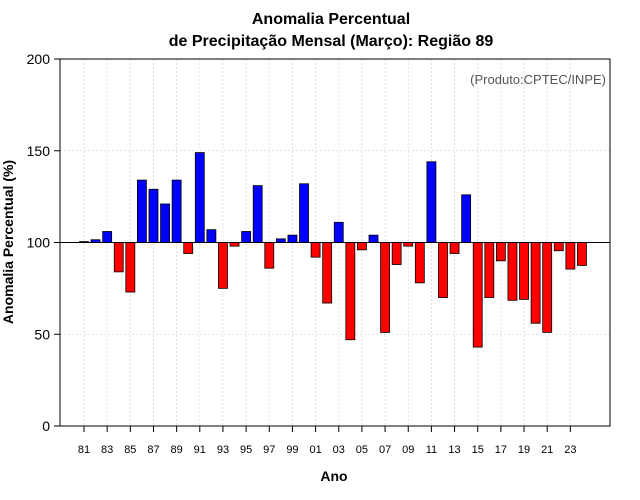 This screenshot has width=640, height=500. What do you see at coordinates (107, 450) in the screenshot?
I see `x-tick-label: 83` at bounding box center [107, 450].